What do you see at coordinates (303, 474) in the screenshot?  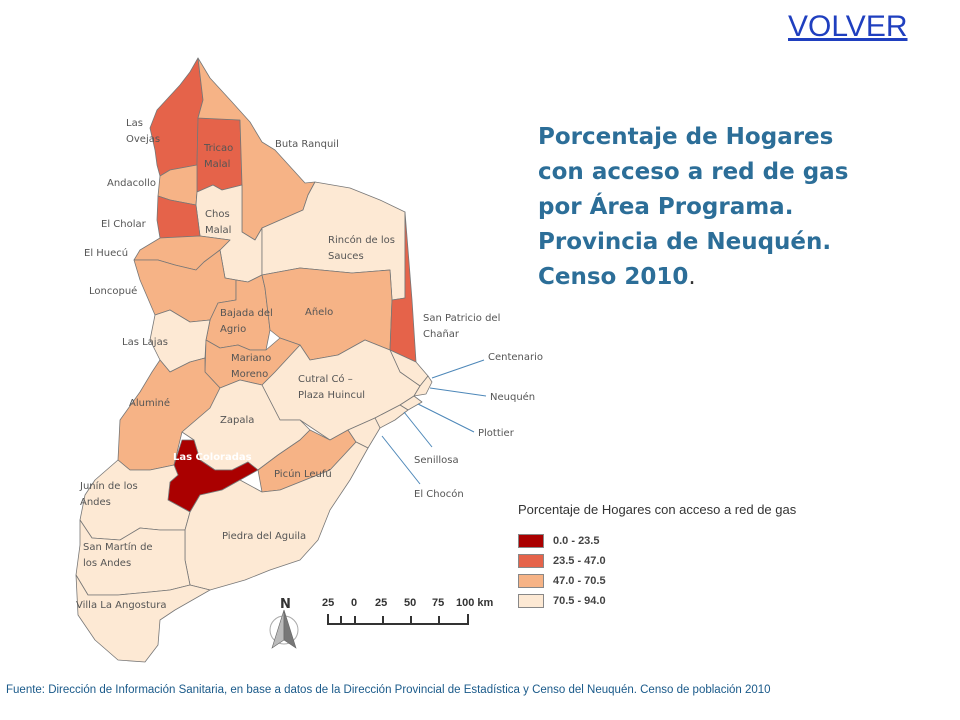 I see `label-picun-leufu: Picún Leufú` at bounding box center [303, 474].